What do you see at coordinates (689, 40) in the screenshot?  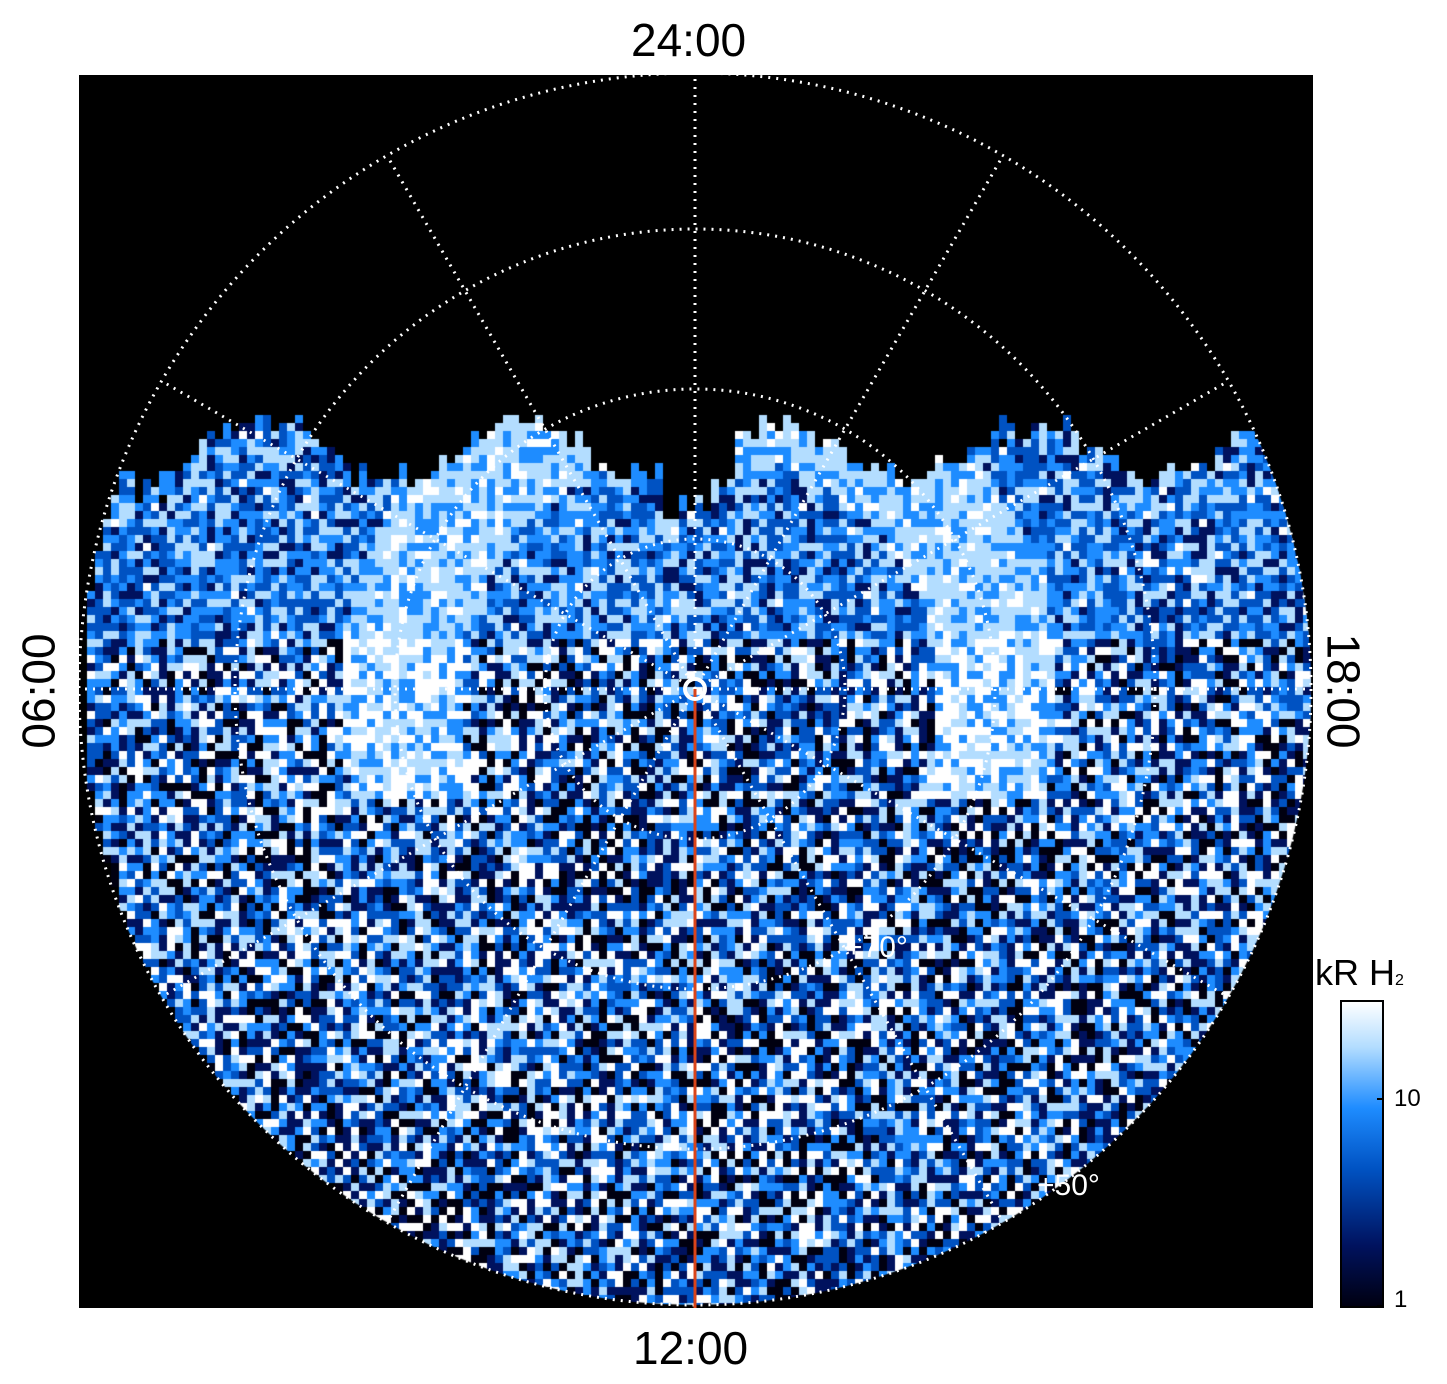 I see `label-24-00: 24:00` at bounding box center [689, 40].